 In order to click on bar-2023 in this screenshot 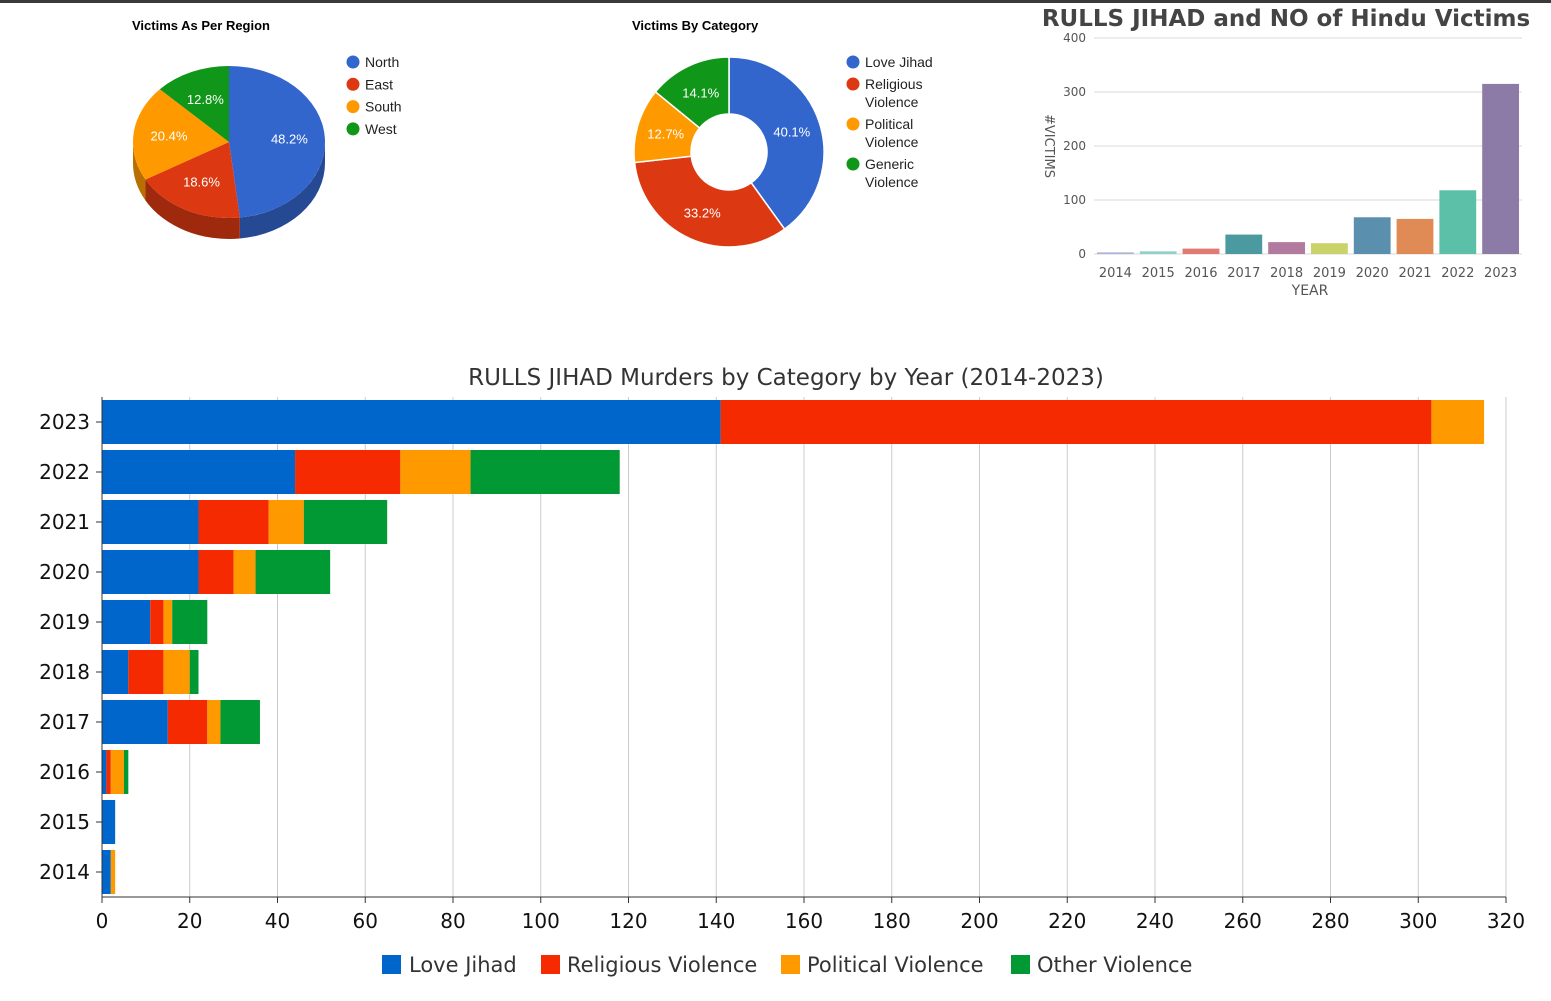, I will do `click(1501, 169)`.